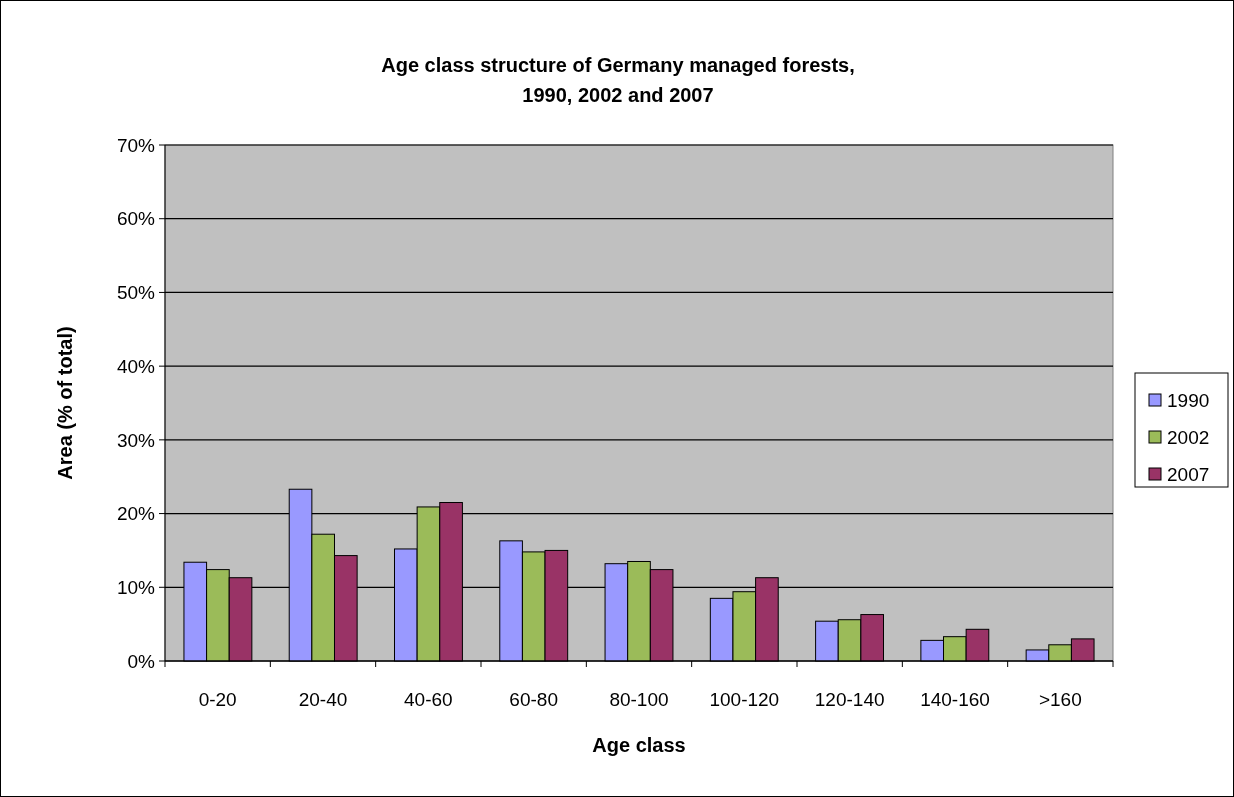 The image size is (1234, 797). What do you see at coordinates (136, 514) in the screenshot?
I see `y-tick-label: 20%` at bounding box center [136, 514].